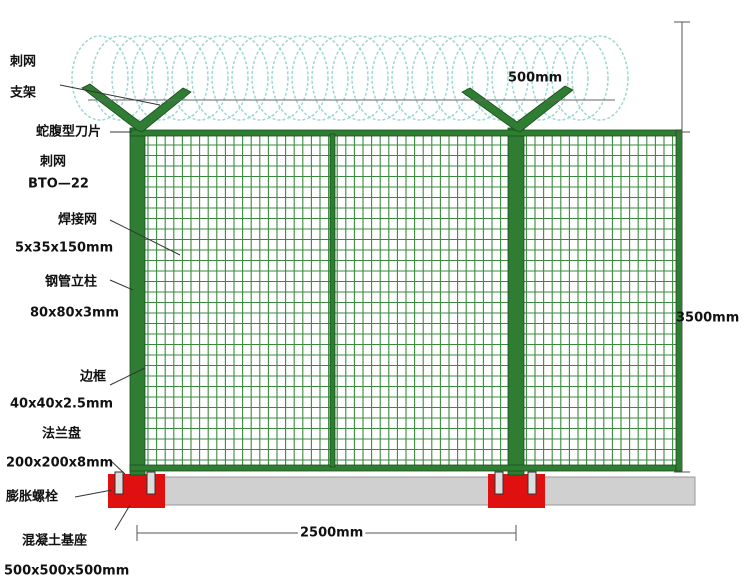 The height and width of the screenshot is (587, 750). What do you see at coordinates (64, 248) in the screenshot?
I see `label: 5x35x150mm` at bounding box center [64, 248].